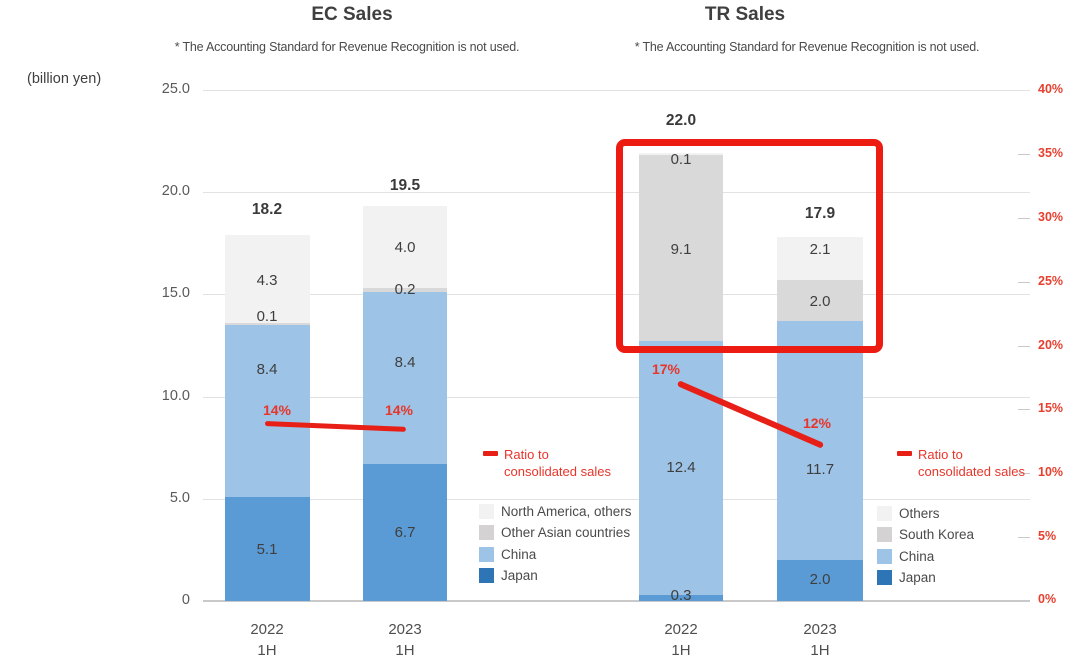 The image size is (1080, 665). What do you see at coordinates (267, 209) in the screenshot?
I see `ec-2022-total-label: 18.2` at bounding box center [267, 209].